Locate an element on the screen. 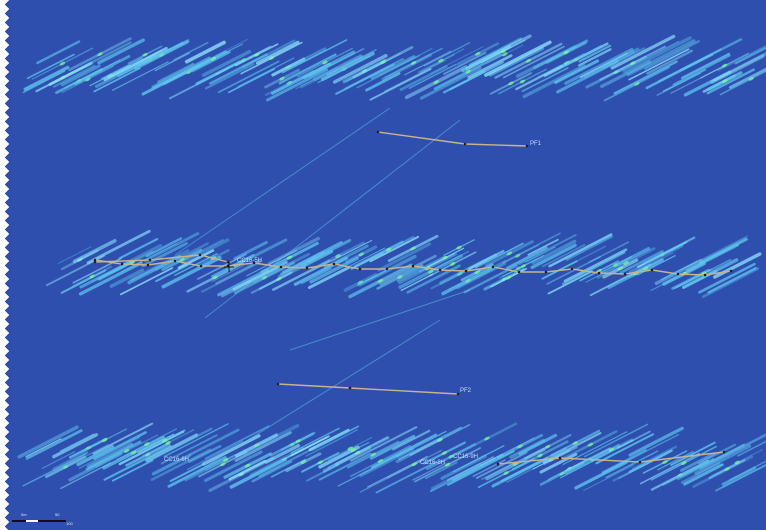 This screenshot has width=766, height=530. well-label-cc16-5h: CC16-5H is located at coordinates (249, 261).